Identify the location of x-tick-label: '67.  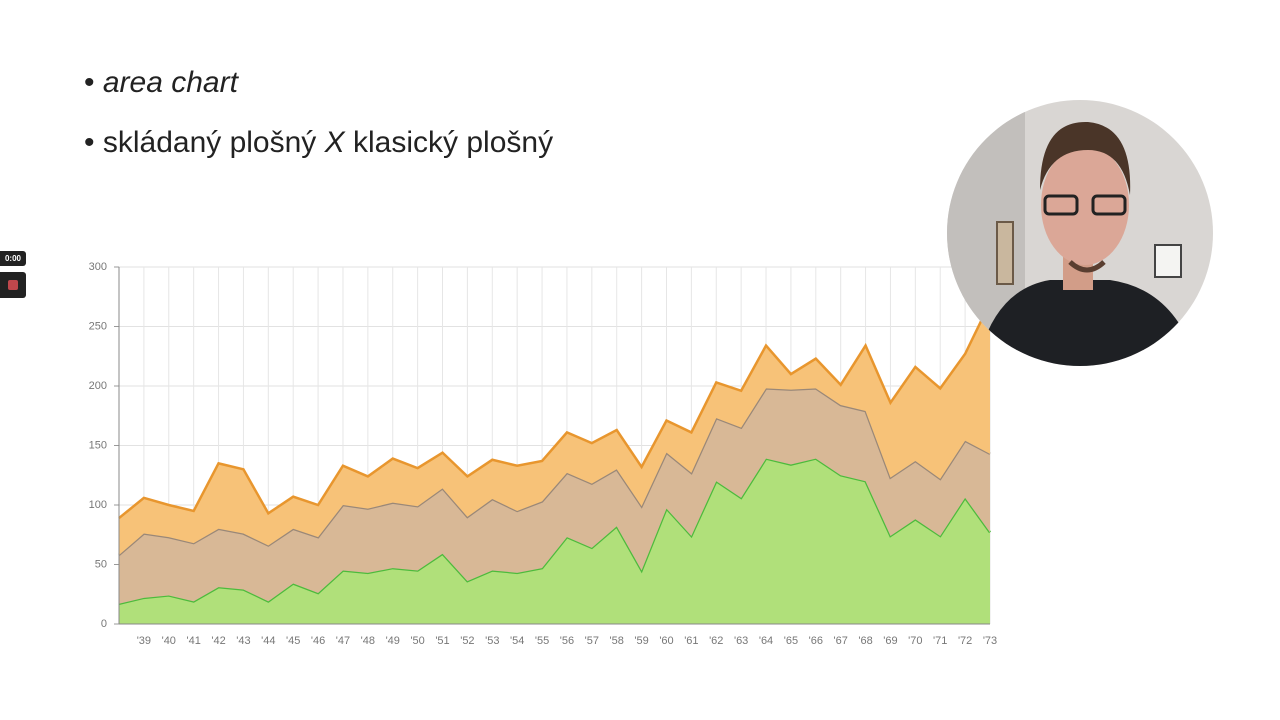
(841, 641).